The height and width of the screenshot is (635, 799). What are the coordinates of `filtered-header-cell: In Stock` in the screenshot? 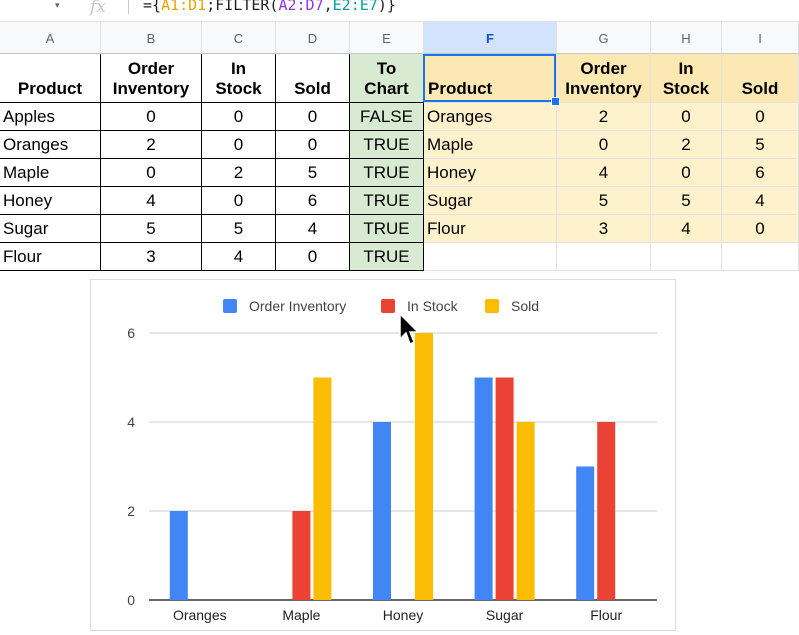 It's located at (686, 78).